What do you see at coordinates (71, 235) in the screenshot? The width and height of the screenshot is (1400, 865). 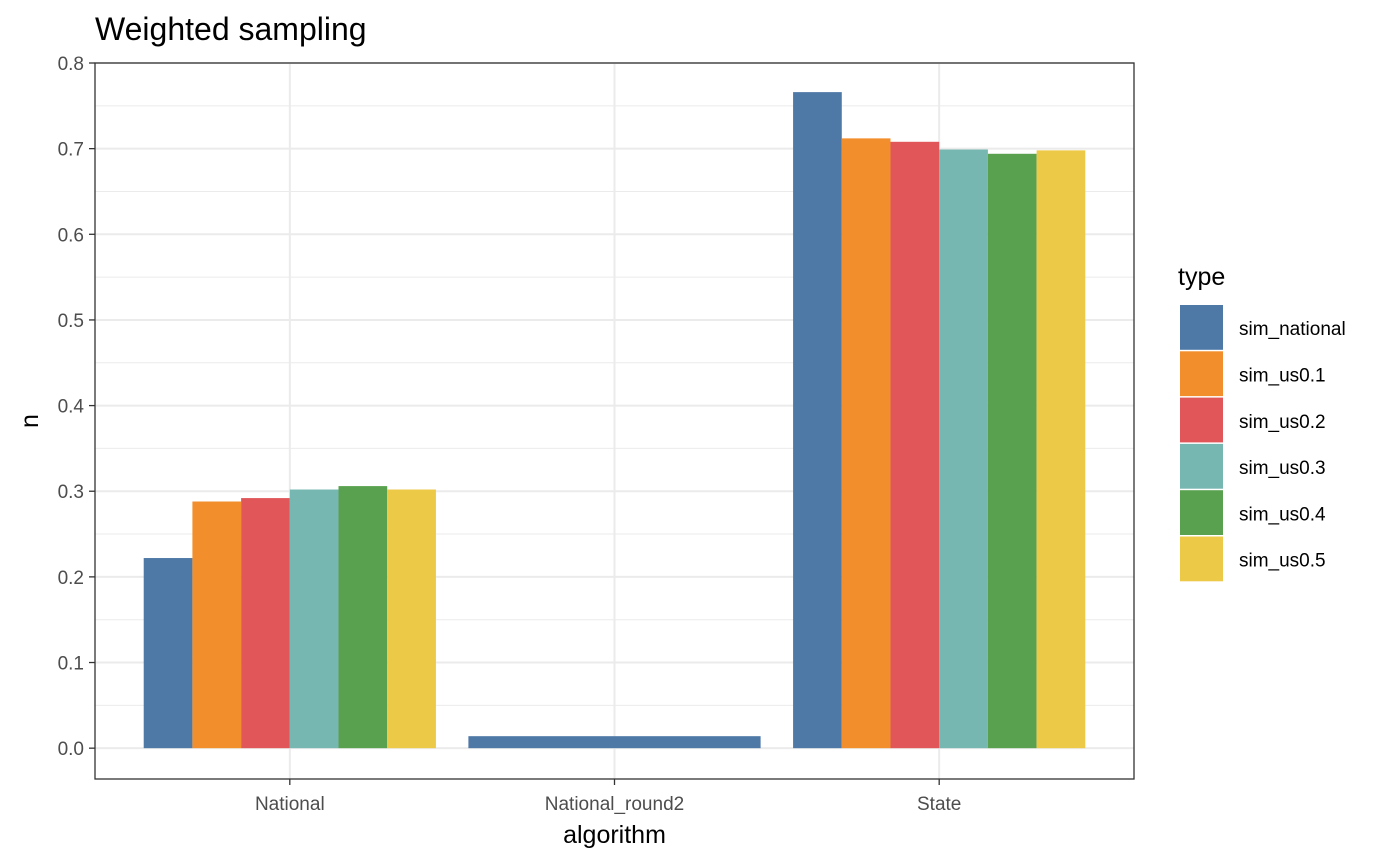 I see `y-tick-label: 0.6` at bounding box center [71, 235].